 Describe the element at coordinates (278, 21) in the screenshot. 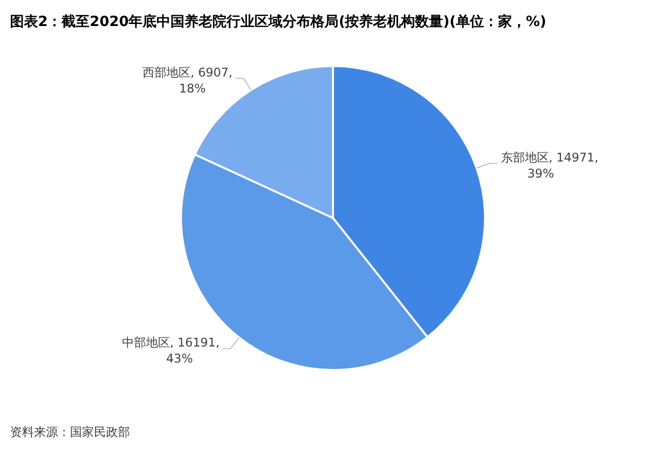

I see `chart-title: 图表2：截至2020年底中国养老院行业区域分布格局(按养老机构数量)(单位：家，%)` at that location.